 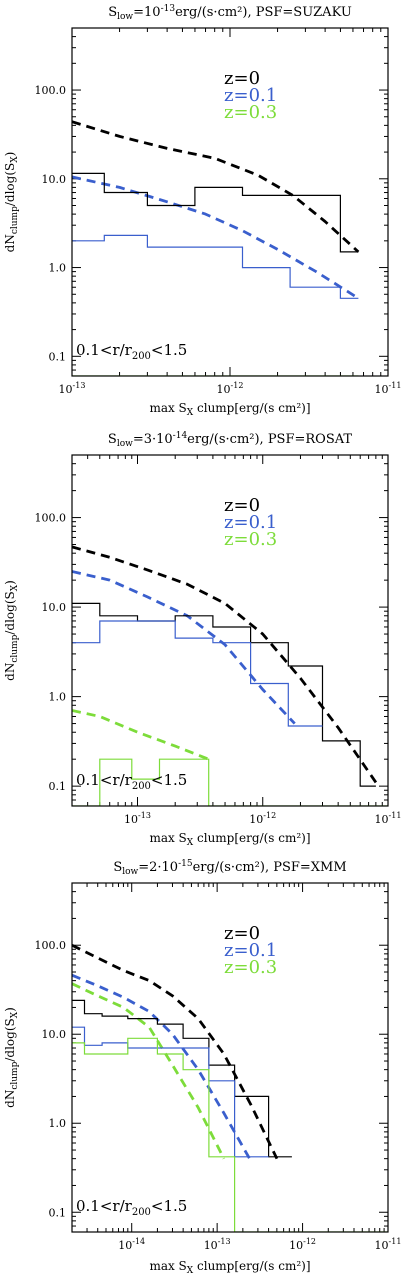 I want to click on chart-title: Slow=3·10-14erg/(s·cm²), PSF=ROSAT, so click(x=230, y=440).